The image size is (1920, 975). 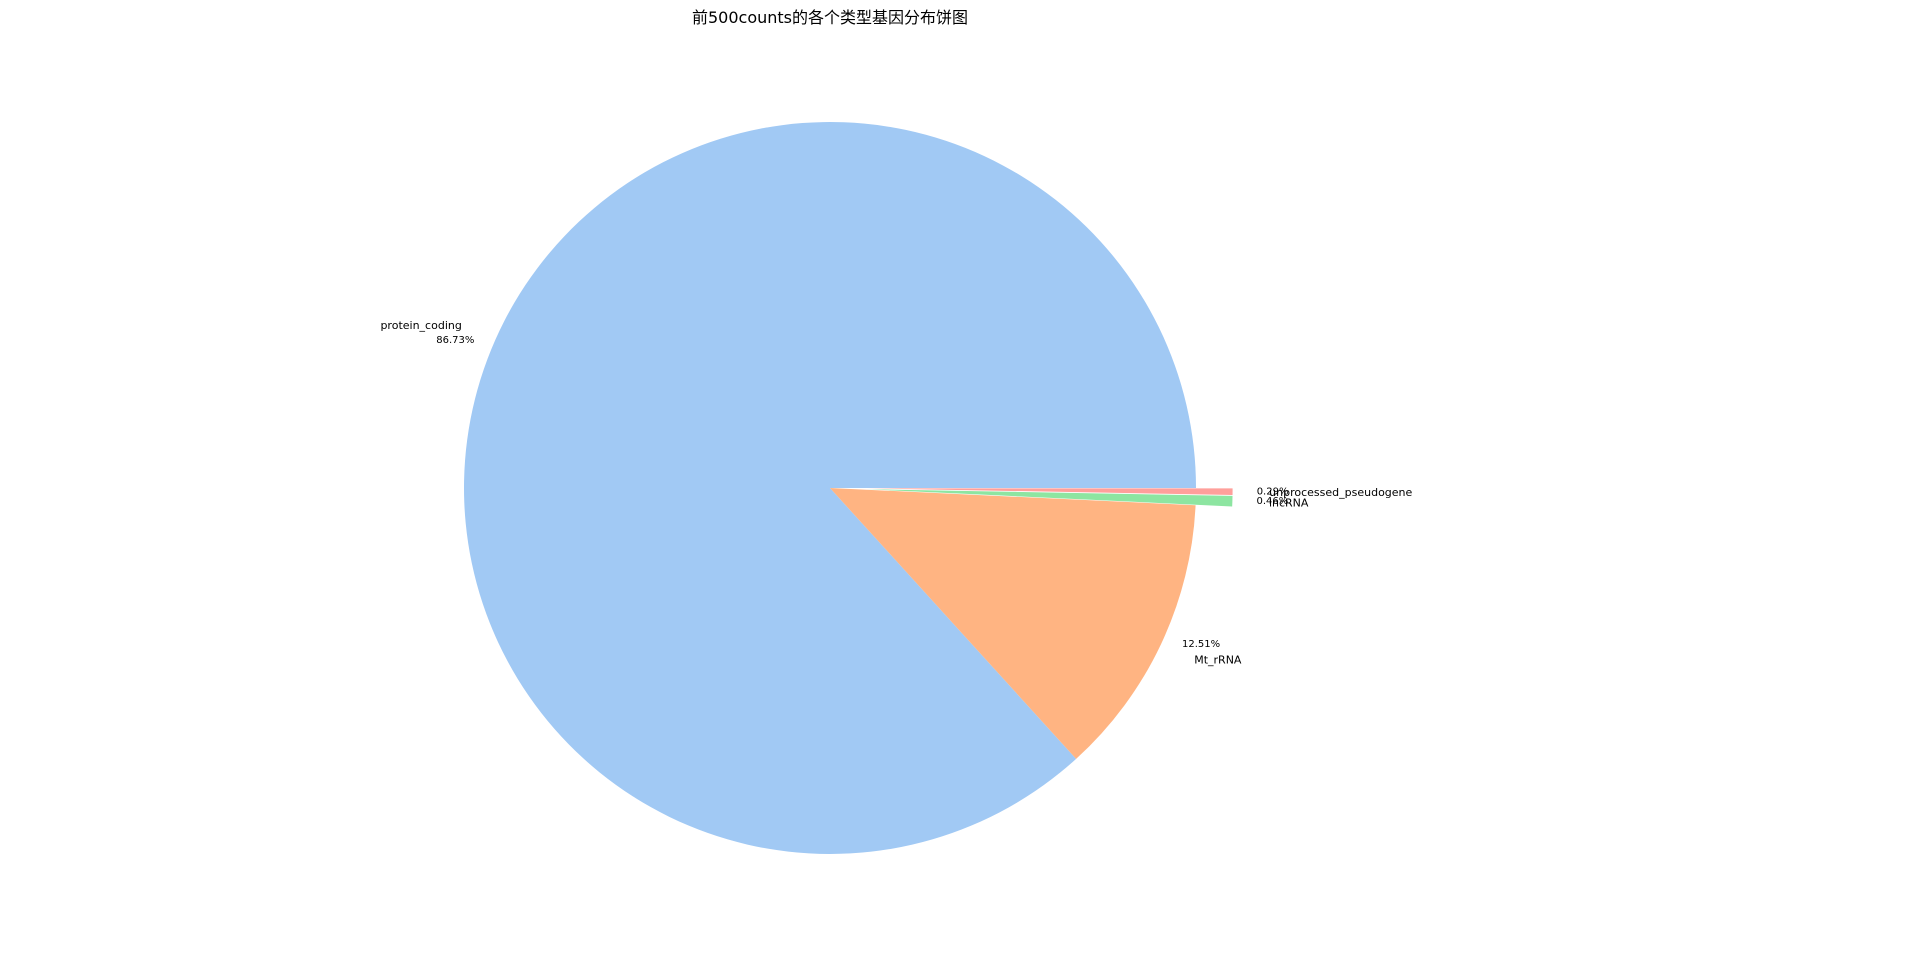 I want to click on slice-percent-protein-coding: 86.73%, so click(x=455, y=340).